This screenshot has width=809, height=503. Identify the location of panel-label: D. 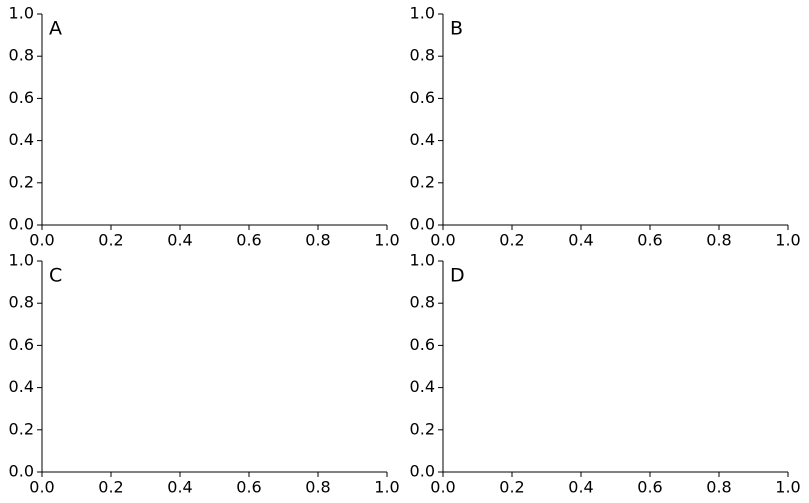
(457, 276).